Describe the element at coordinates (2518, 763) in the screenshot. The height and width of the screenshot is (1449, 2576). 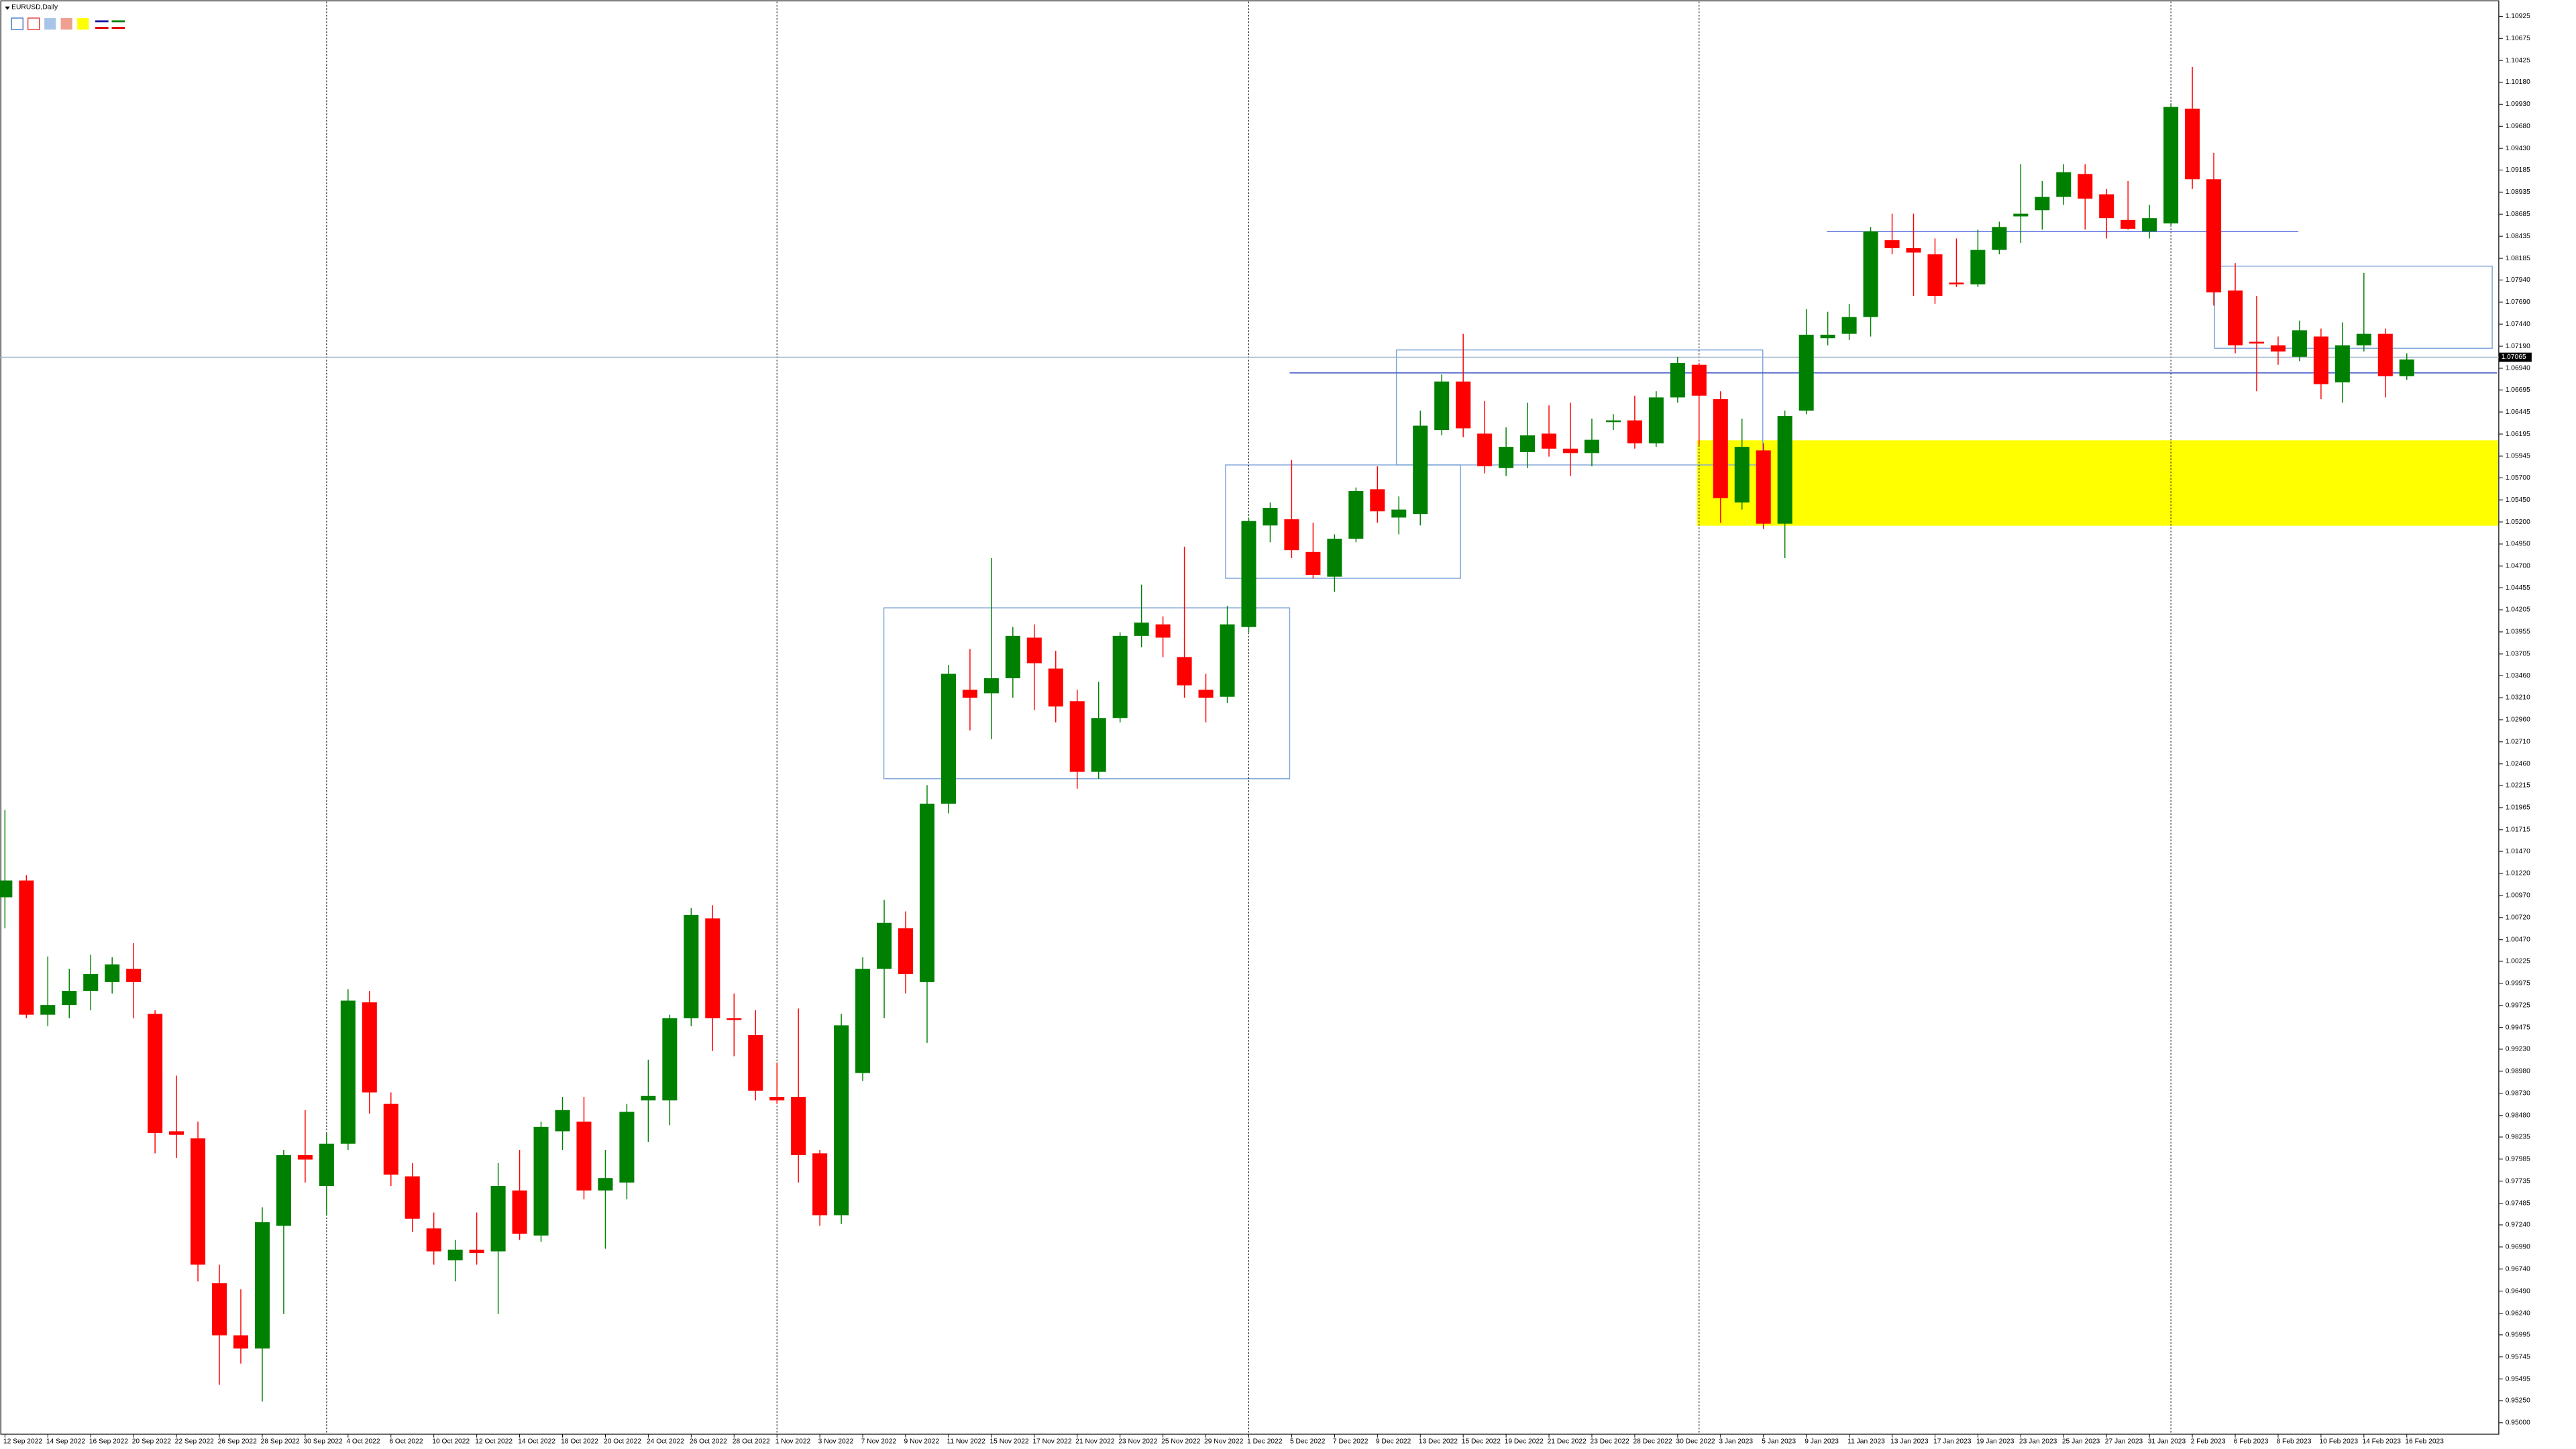
I see `y-tick-label: 1.02460` at that location.